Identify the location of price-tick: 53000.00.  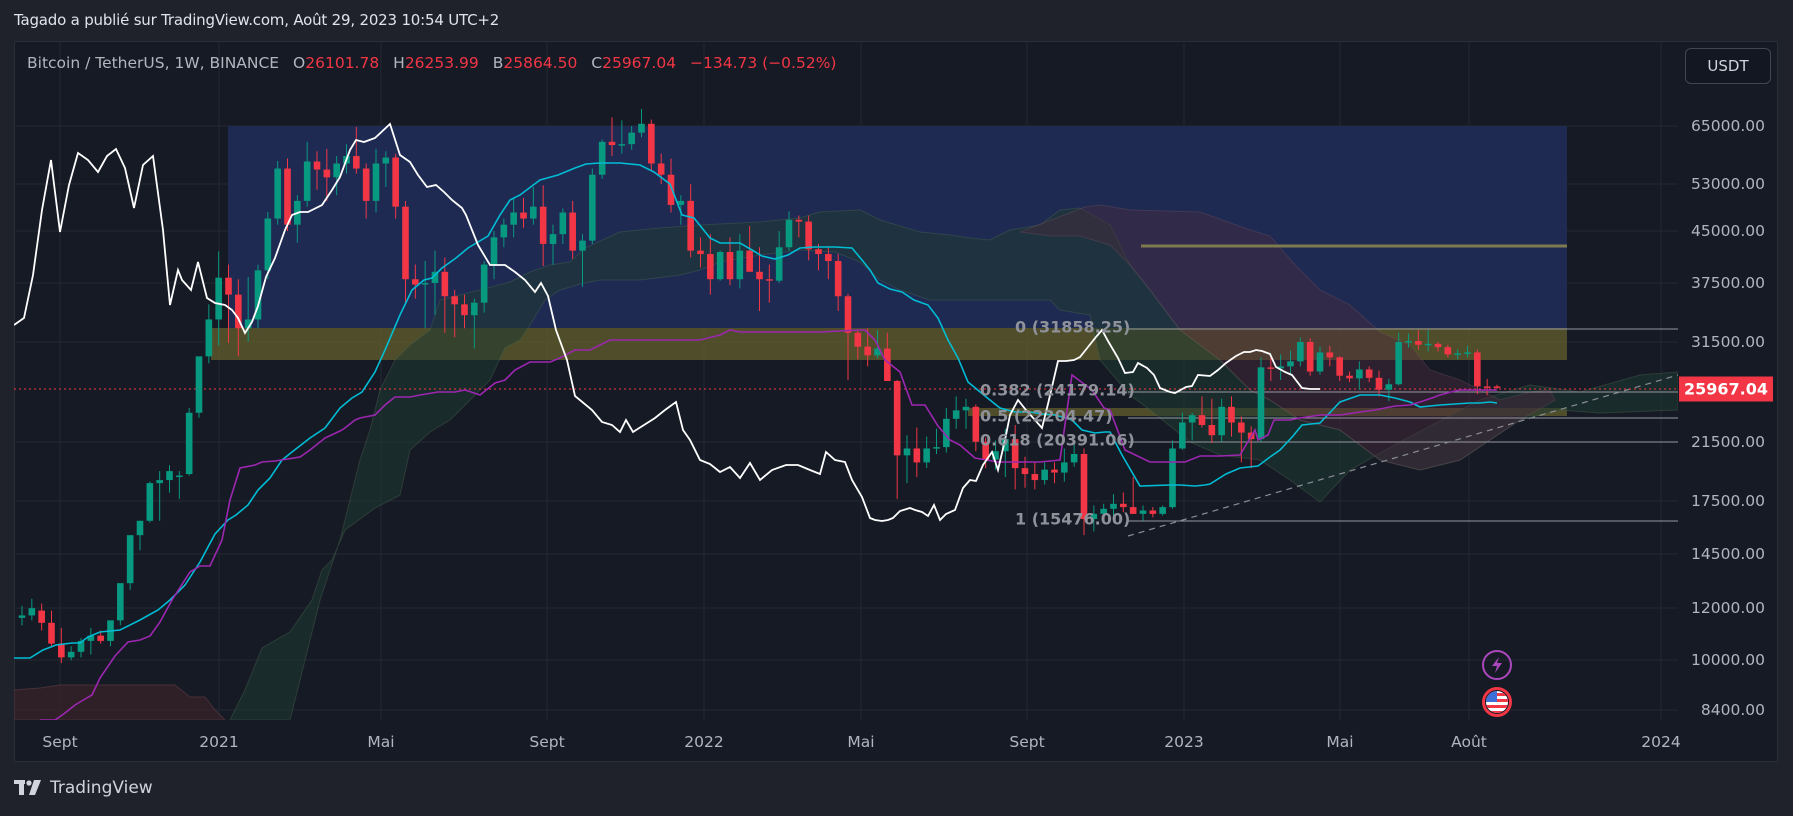
(1728, 184).